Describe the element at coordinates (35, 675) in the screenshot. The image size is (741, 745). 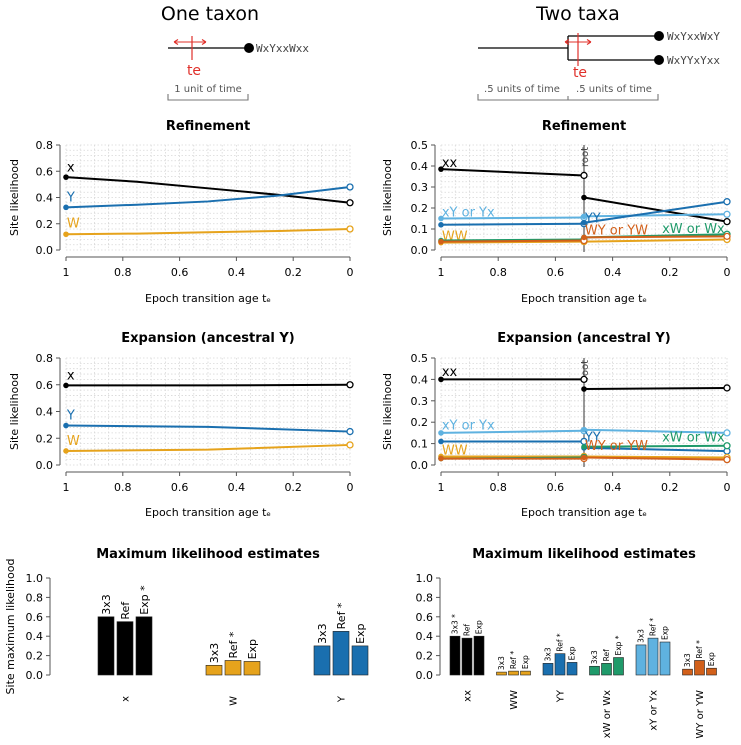
I see `y-tick-label: 0.0` at that location.